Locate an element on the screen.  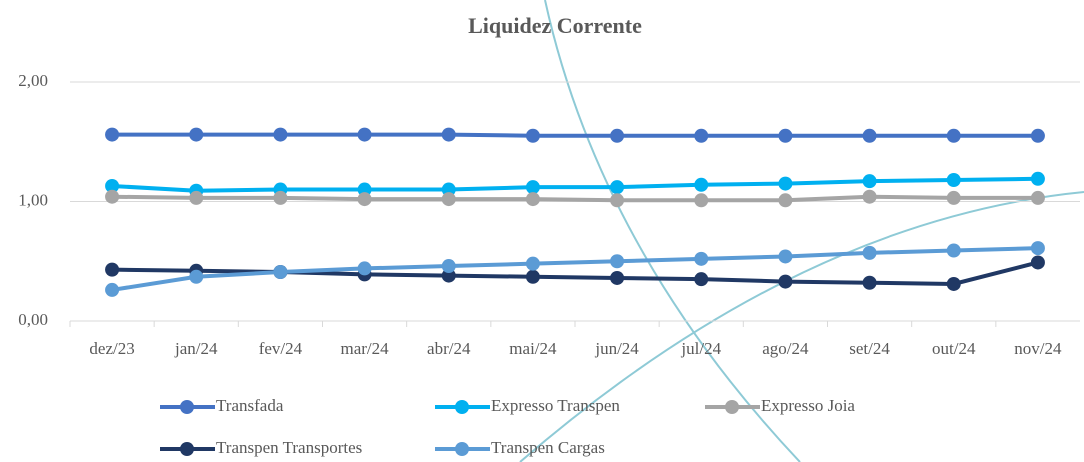
x-tick-label: abr/24 is located at coordinates (449, 348).